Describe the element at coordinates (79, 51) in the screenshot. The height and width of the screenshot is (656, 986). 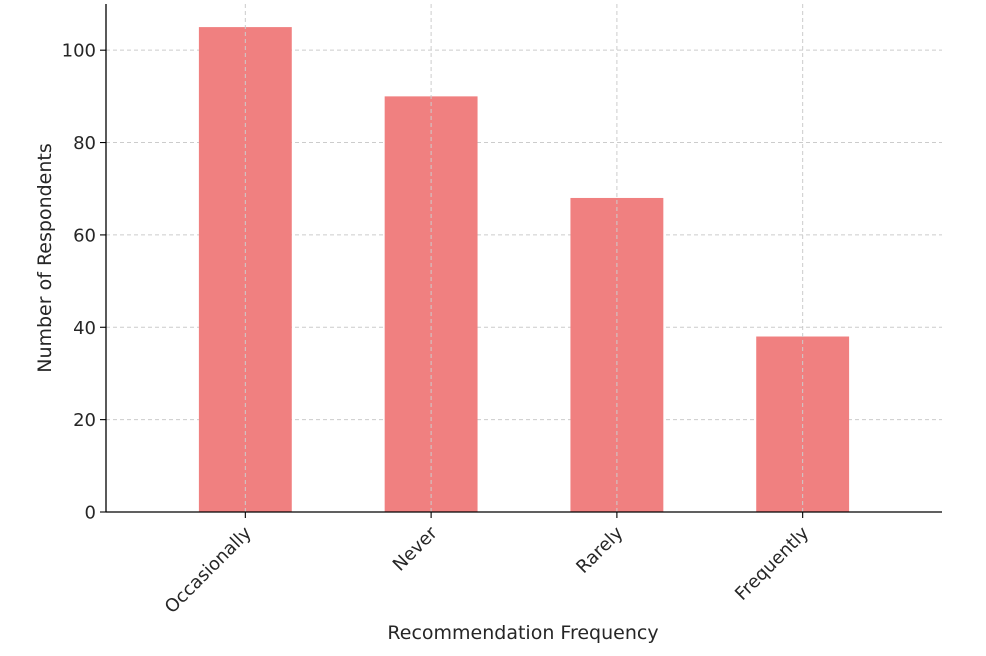
I see `y-tick-label: 100` at that location.